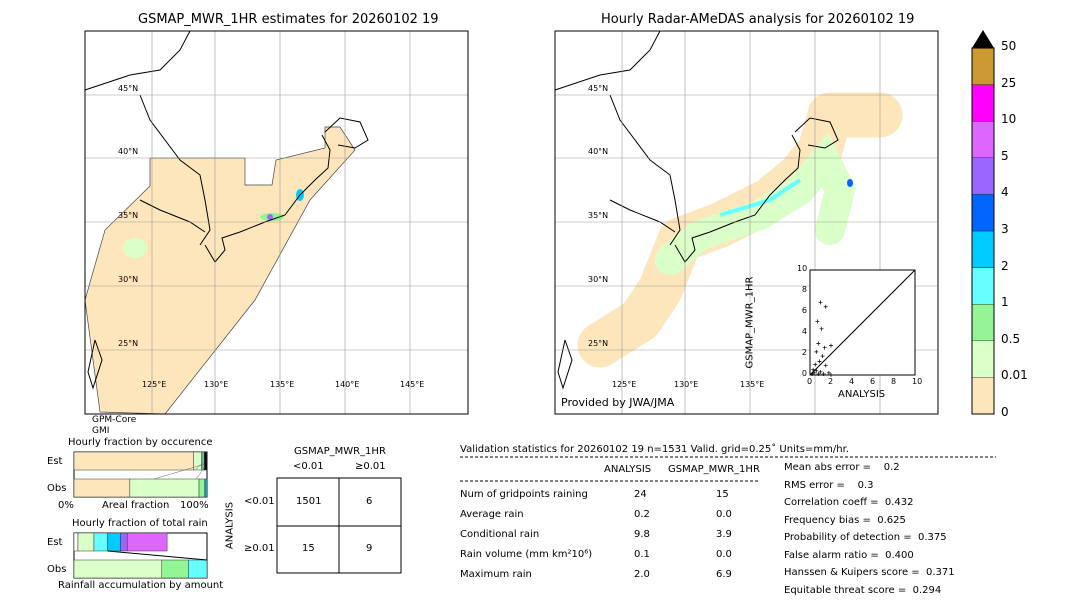 This screenshot has width=1080, height=612. I want to click on col-label: <0.01, so click(308, 466).